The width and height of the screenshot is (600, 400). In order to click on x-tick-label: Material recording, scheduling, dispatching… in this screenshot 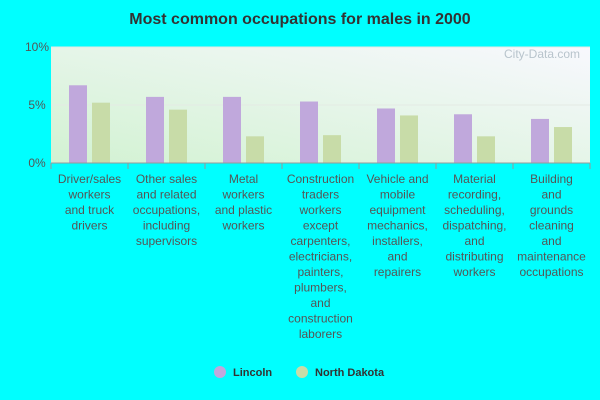, I will do `click(474, 225)`.